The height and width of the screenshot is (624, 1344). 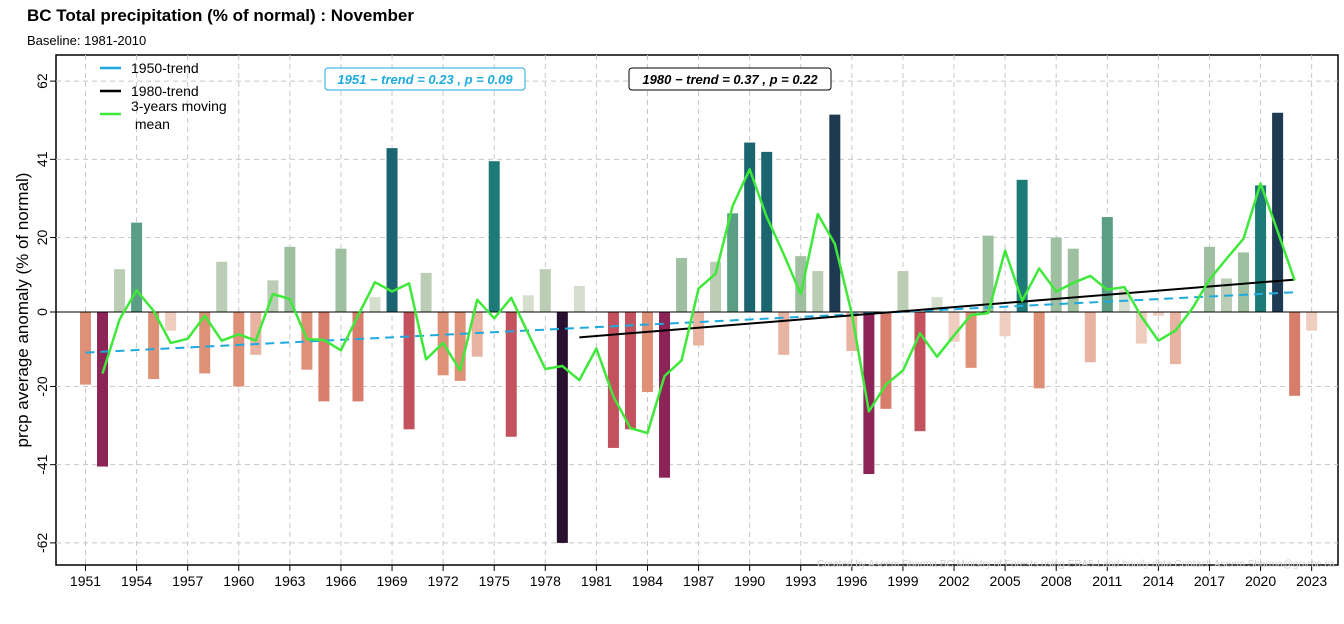 I want to click on x-tick-label: 1951, so click(x=85, y=581).